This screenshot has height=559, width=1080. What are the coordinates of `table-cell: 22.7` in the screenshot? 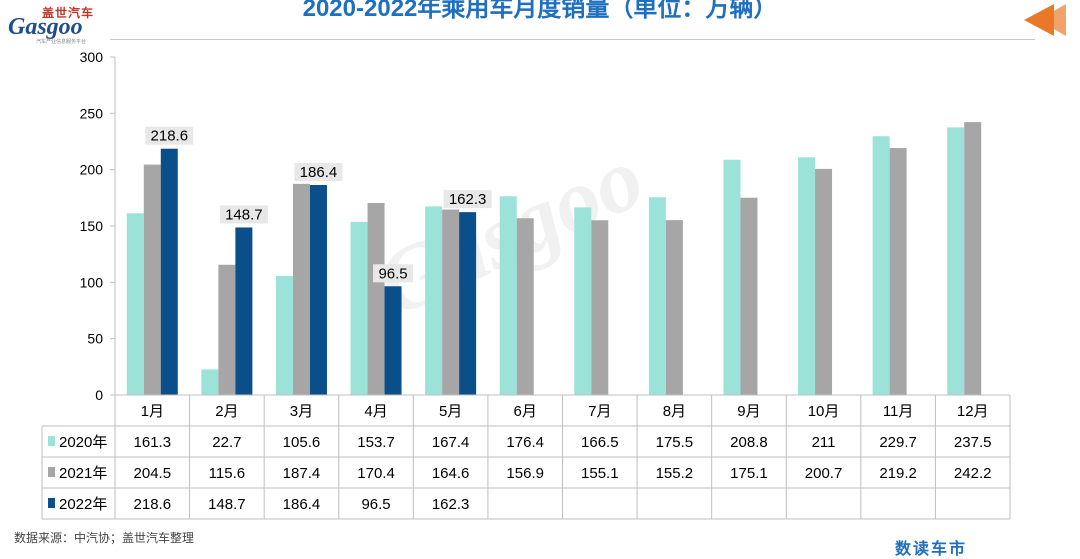 It's located at (226, 442).